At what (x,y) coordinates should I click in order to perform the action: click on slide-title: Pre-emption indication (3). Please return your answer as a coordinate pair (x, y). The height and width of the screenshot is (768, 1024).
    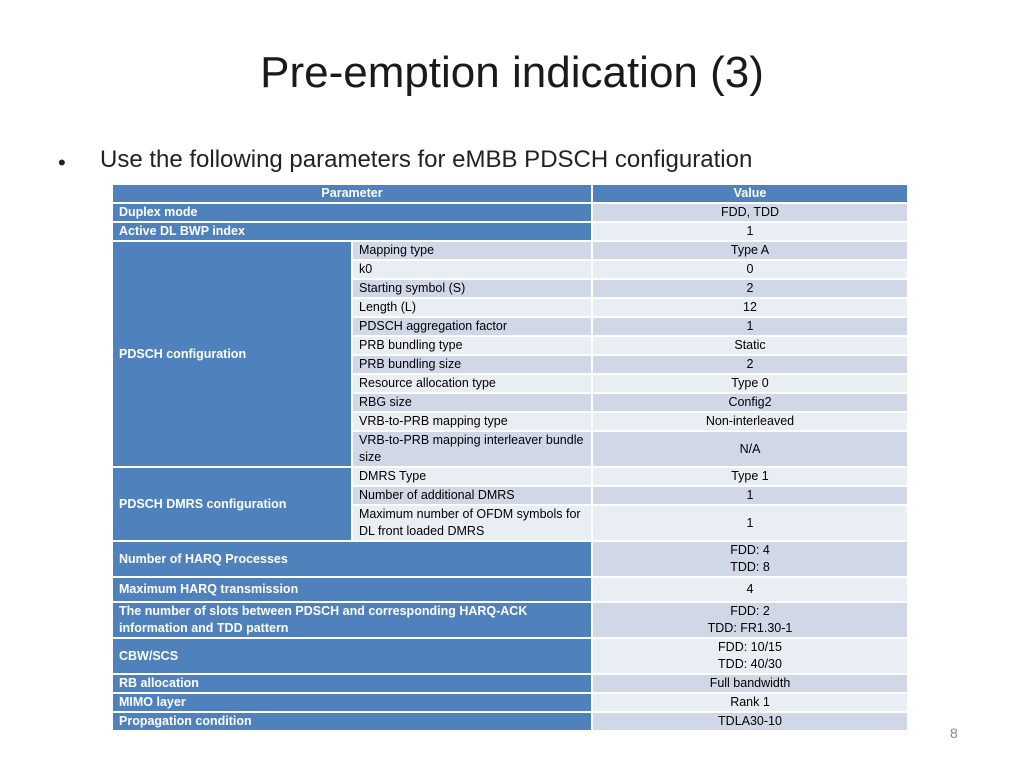
    Looking at the image, I should click on (512, 72).